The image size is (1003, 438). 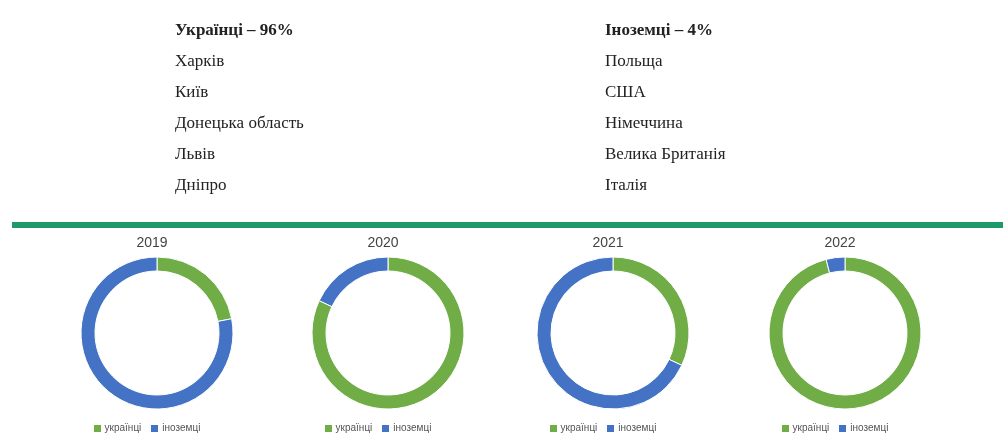 I want to click on text: Німеччина, so click(x=644, y=123).